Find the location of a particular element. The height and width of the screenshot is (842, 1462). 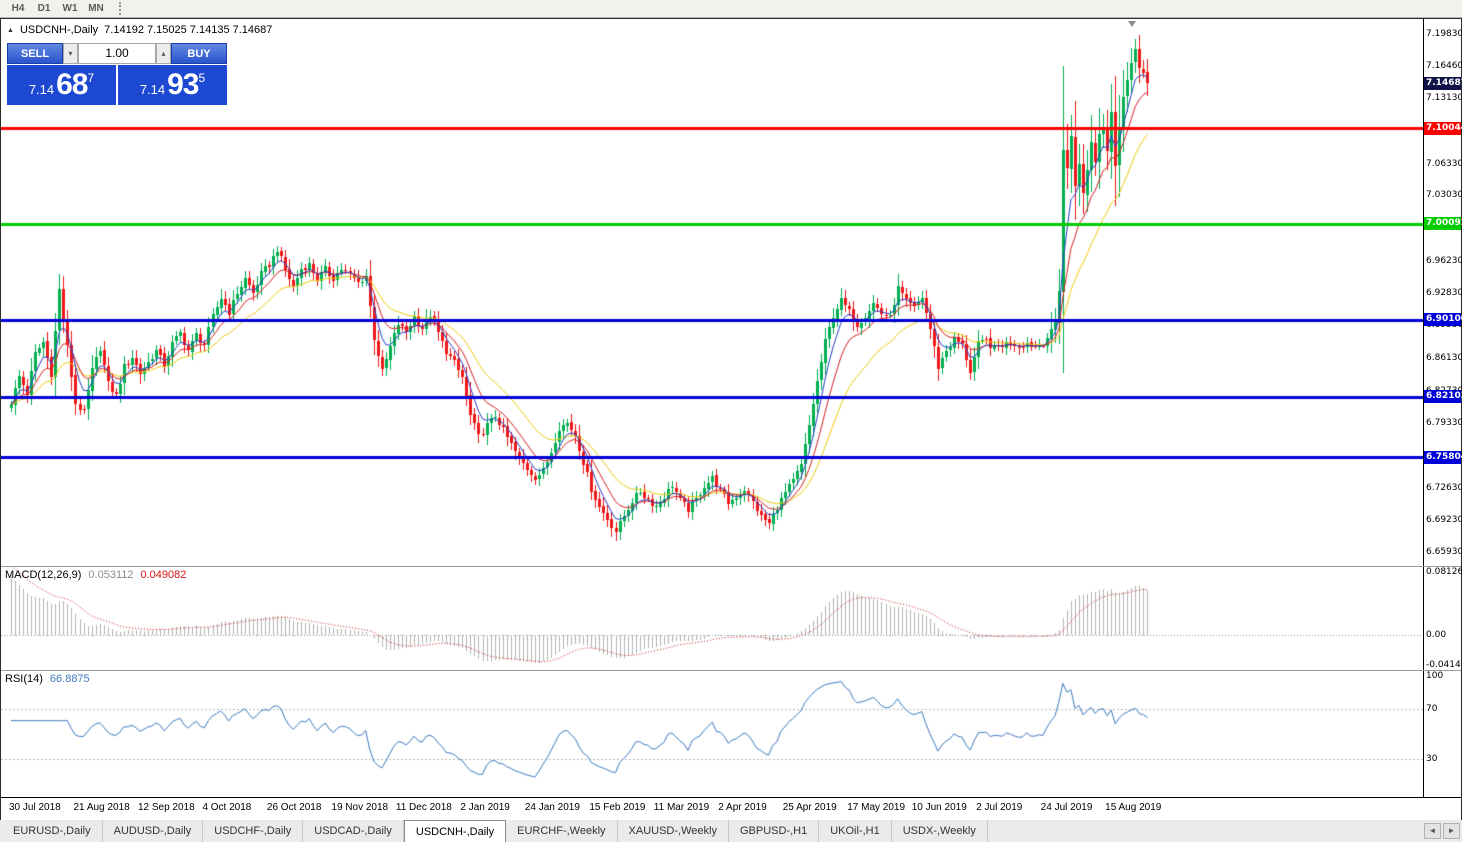

price-tick: 6.92830 is located at coordinates (1444, 293).